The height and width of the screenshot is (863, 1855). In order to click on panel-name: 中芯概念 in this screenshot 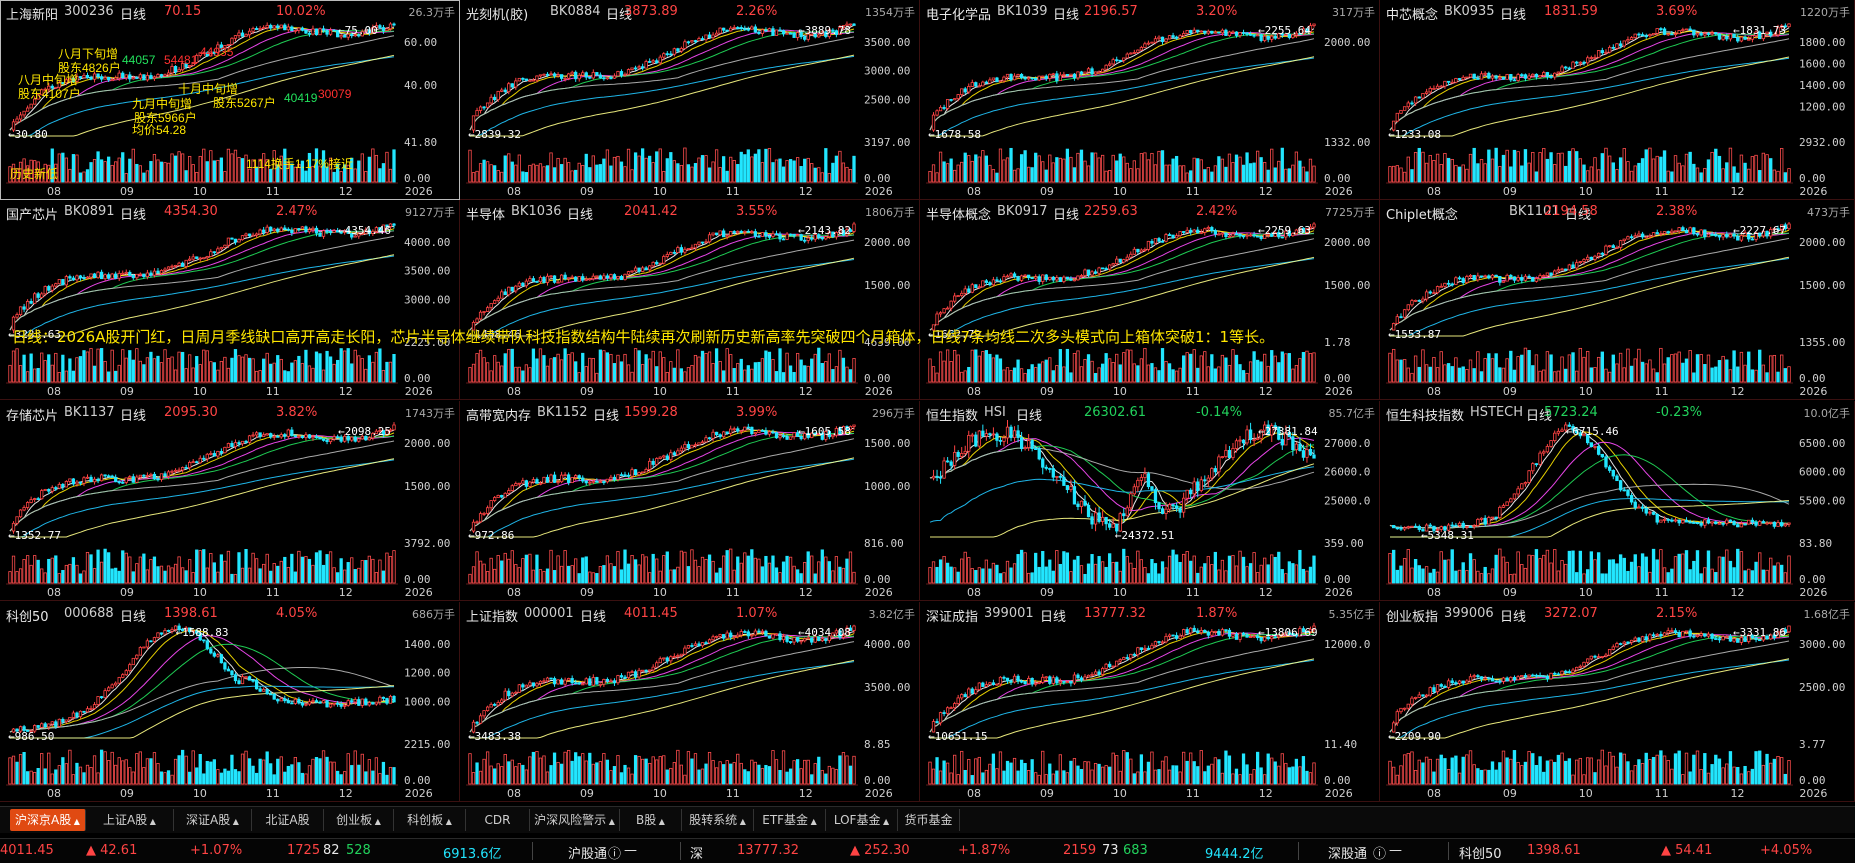, I will do `click(1412, 13)`.